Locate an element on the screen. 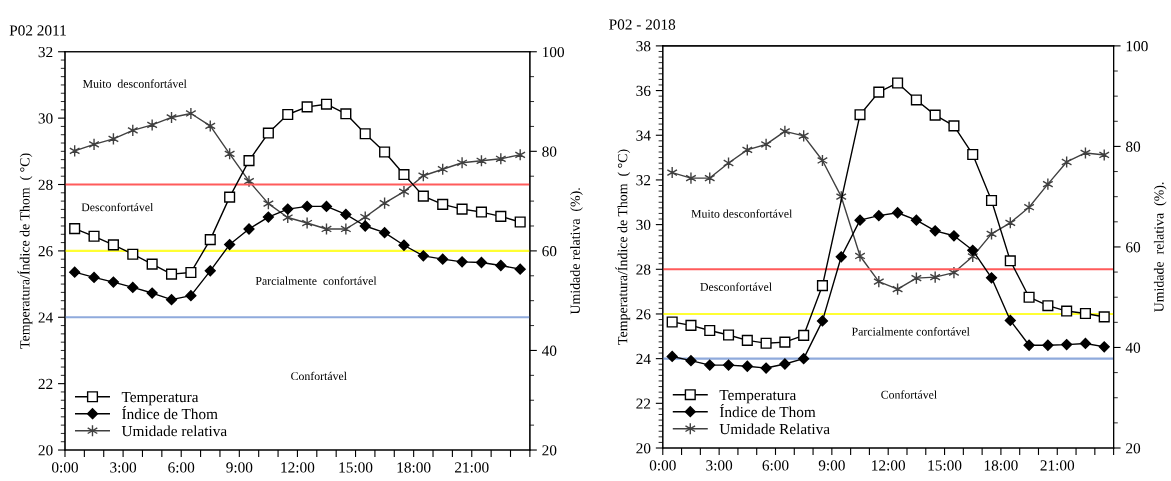 The width and height of the screenshot is (1171, 481). y-tick-label: 20 is located at coordinates (45, 450).